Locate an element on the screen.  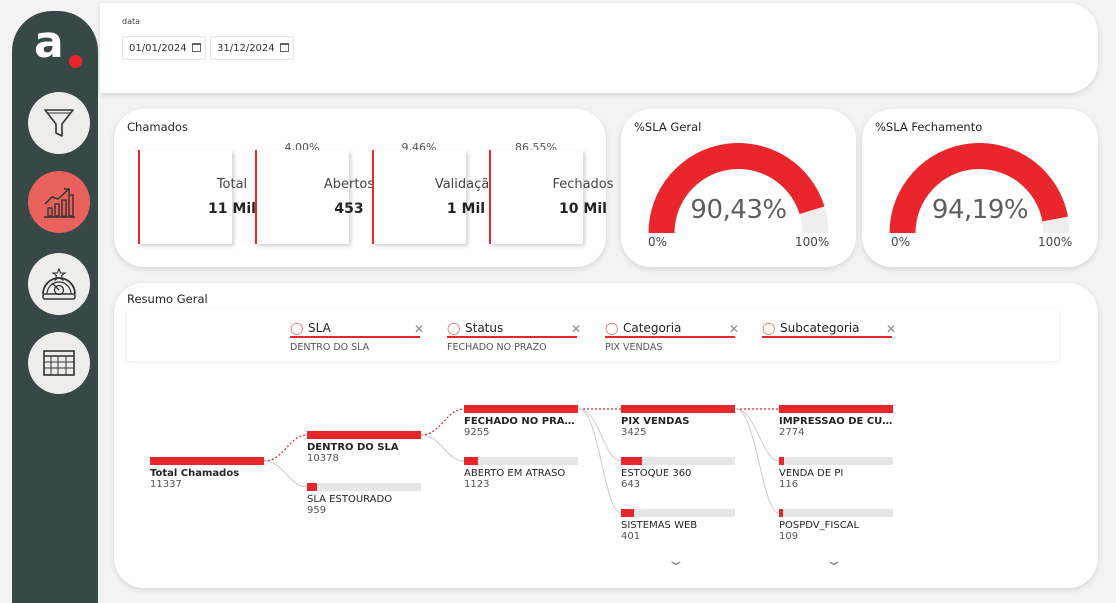
tree-node: VENDA DE PI 116 is located at coordinates (836, 473).